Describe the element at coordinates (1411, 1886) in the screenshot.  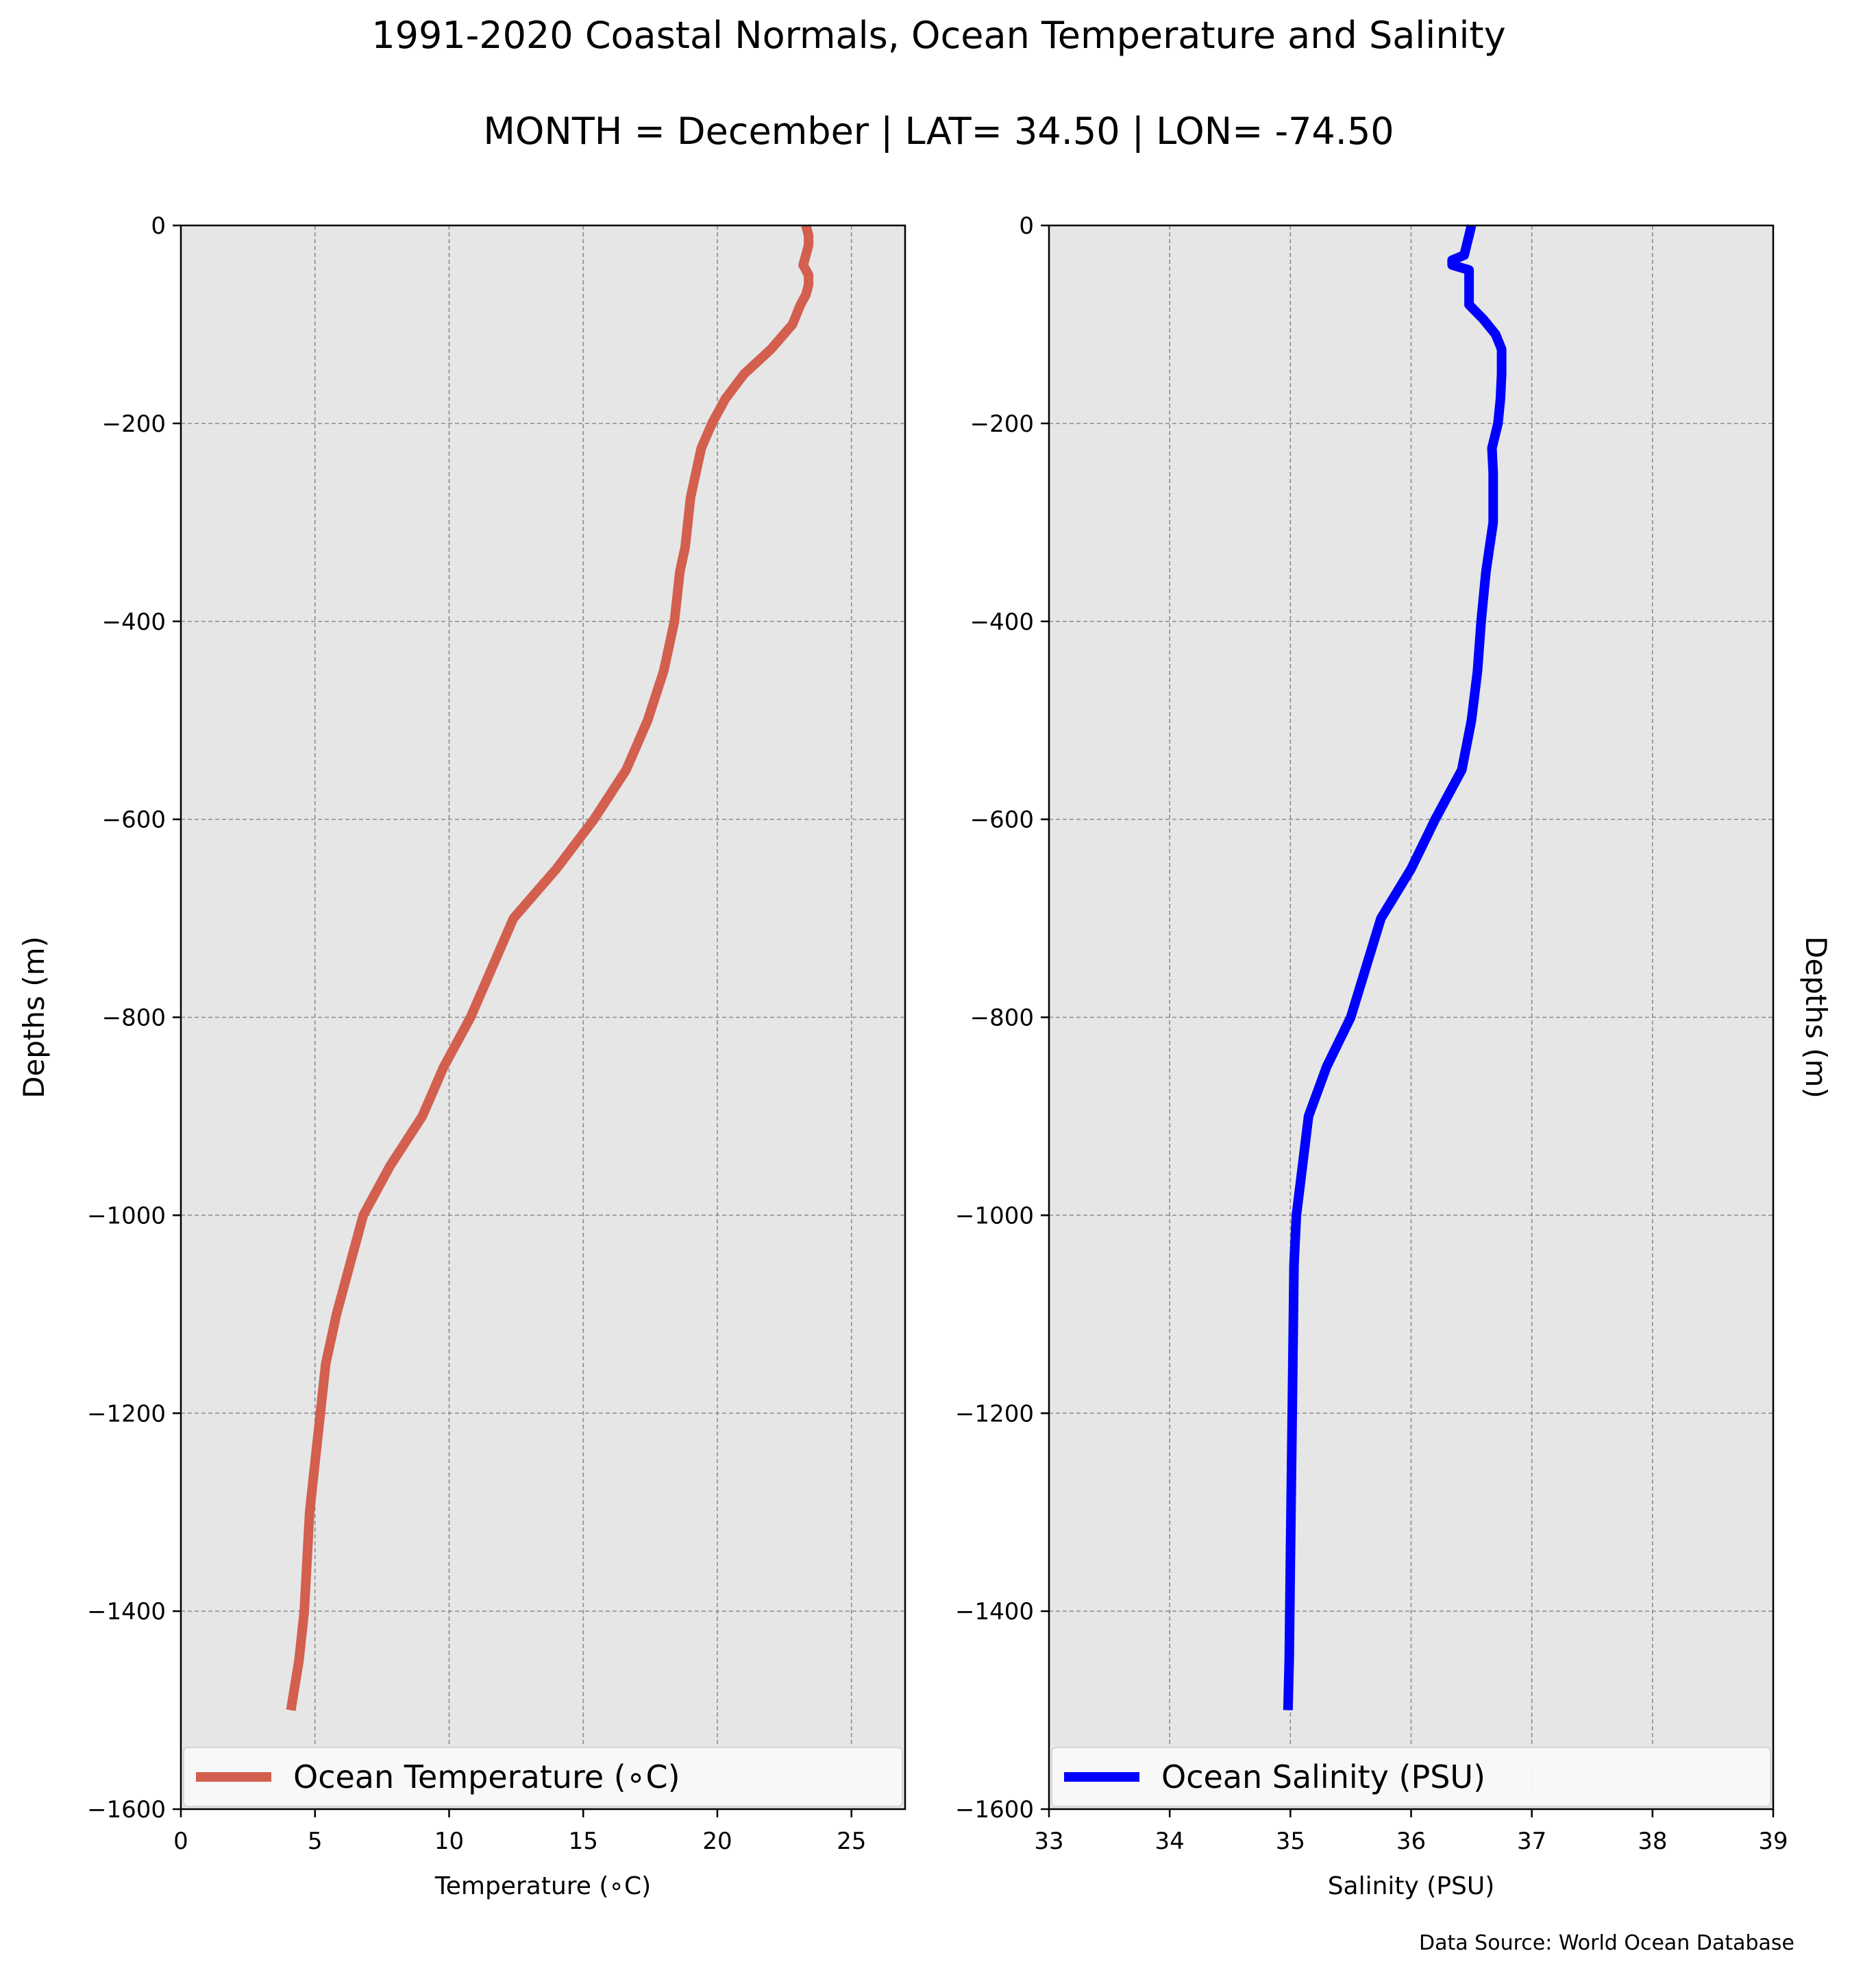
I see `x-axis-label: Salinity (PSU)` at that location.